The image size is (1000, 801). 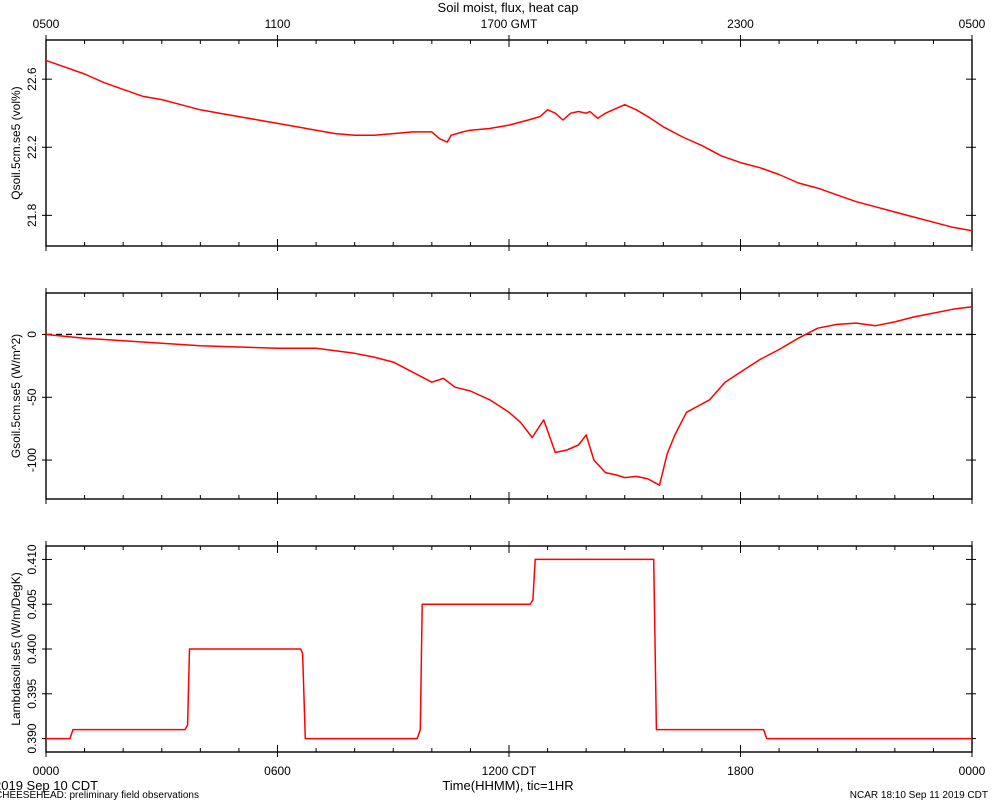 I want to click on panel-3-ytick-label: 0.395, so click(x=32, y=693).